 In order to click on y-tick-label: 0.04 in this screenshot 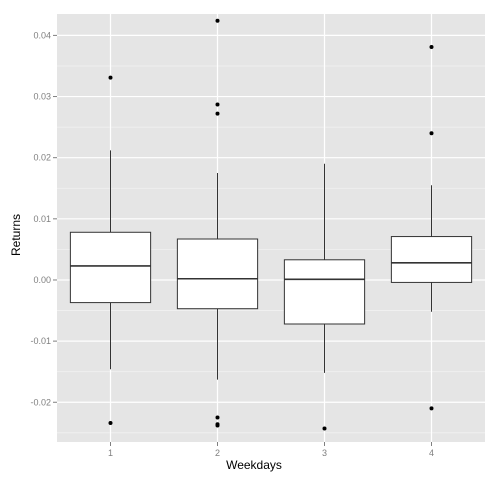, I will do `click(42, 35)`.